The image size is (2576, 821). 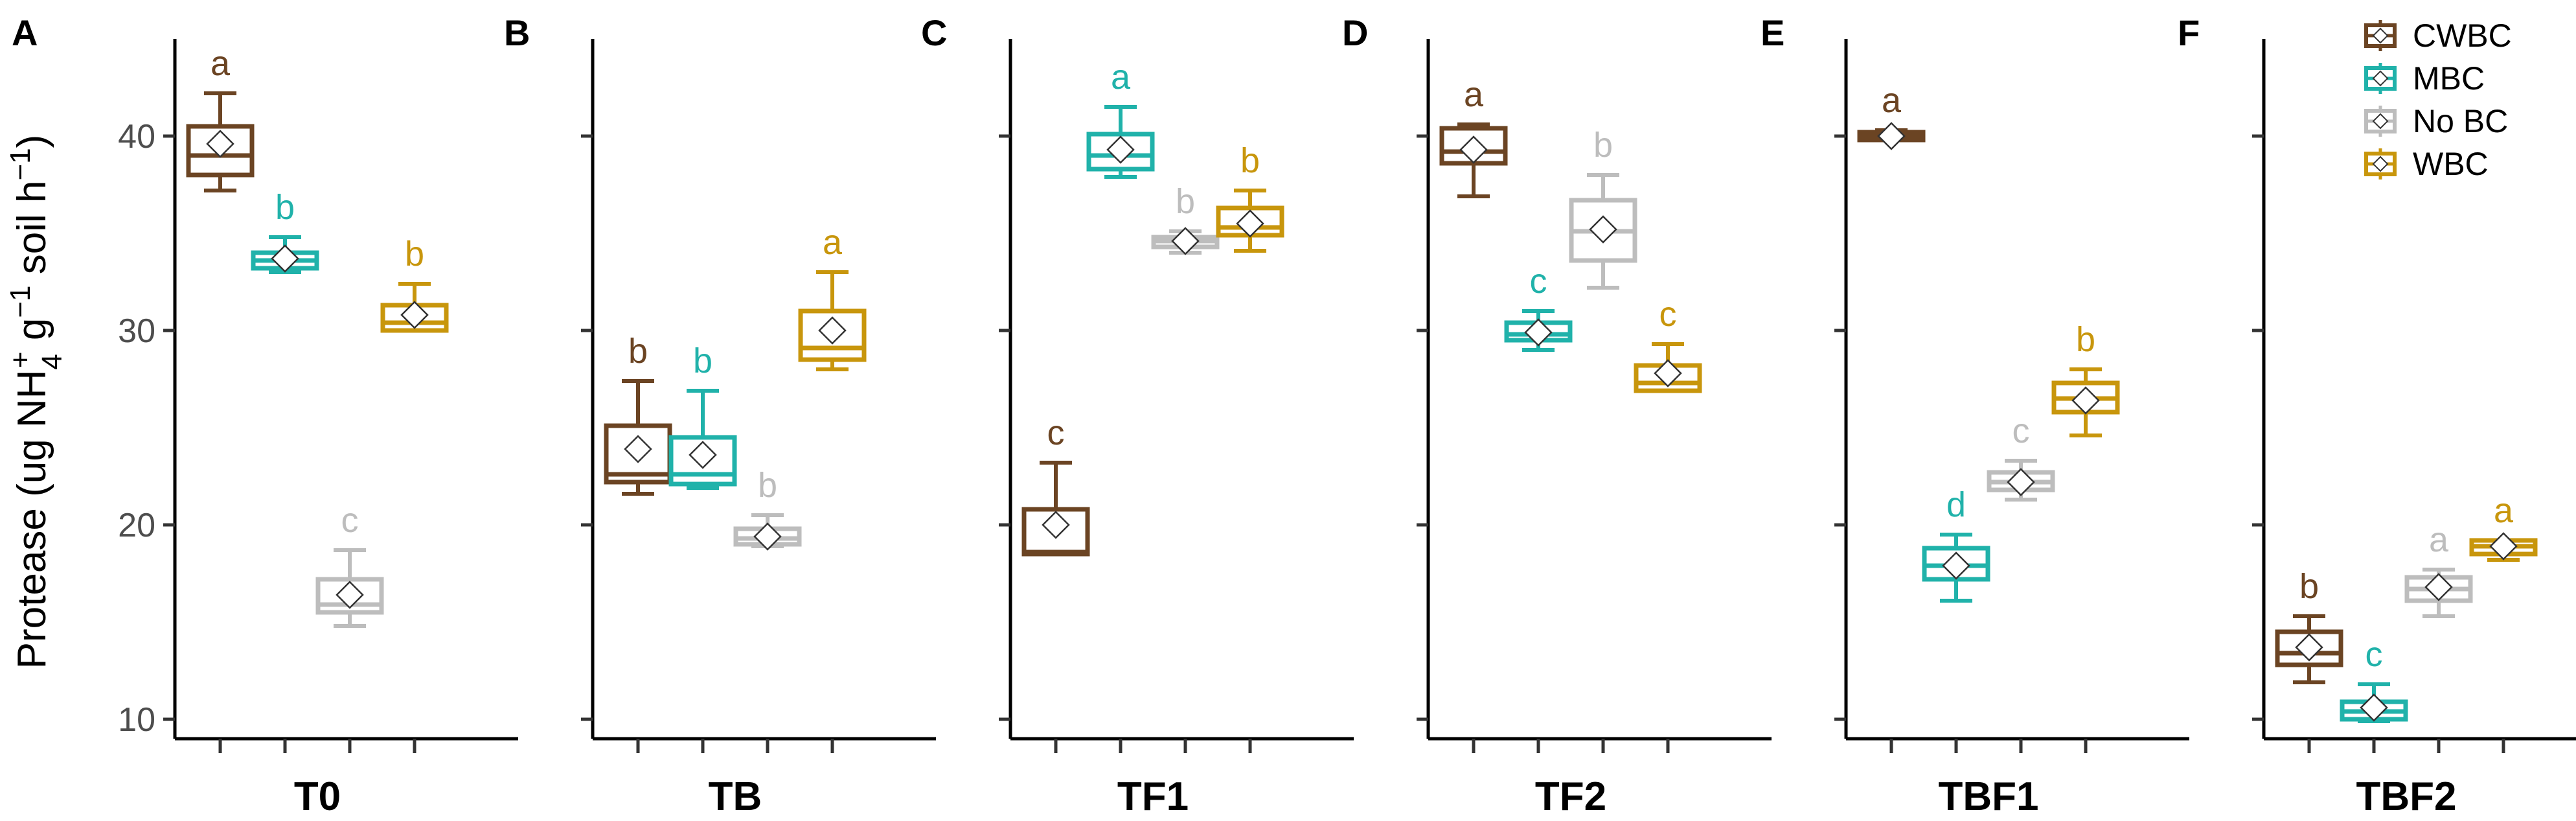 I want to click on y-title-prefix: Protease (ug NH, so click(x=32, y=519).